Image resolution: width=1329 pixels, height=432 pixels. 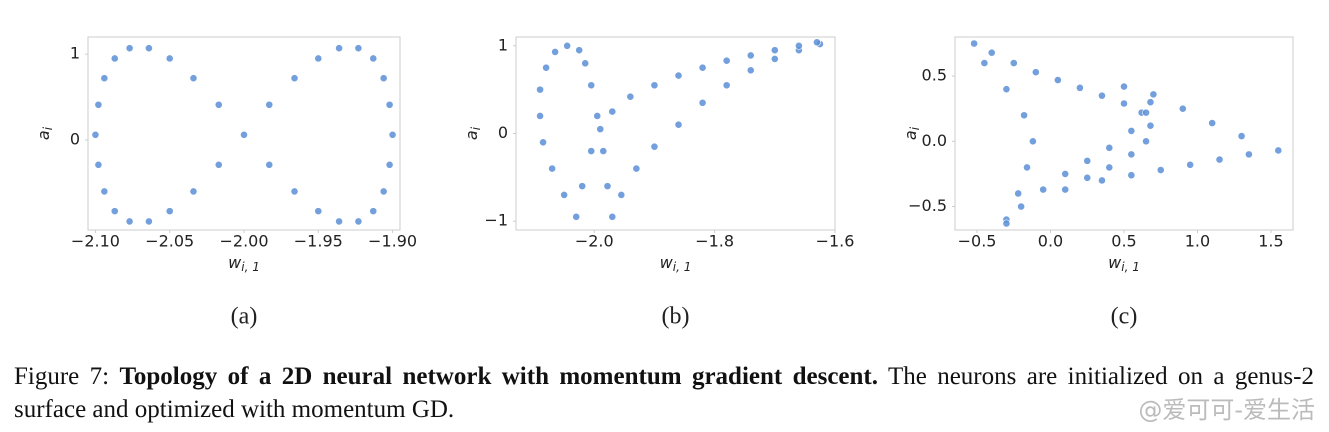 What do you see at coordinates (95, 241) in the screenshot?
I see `x-tick-label: −2.10` at bounding box center [95, 241].